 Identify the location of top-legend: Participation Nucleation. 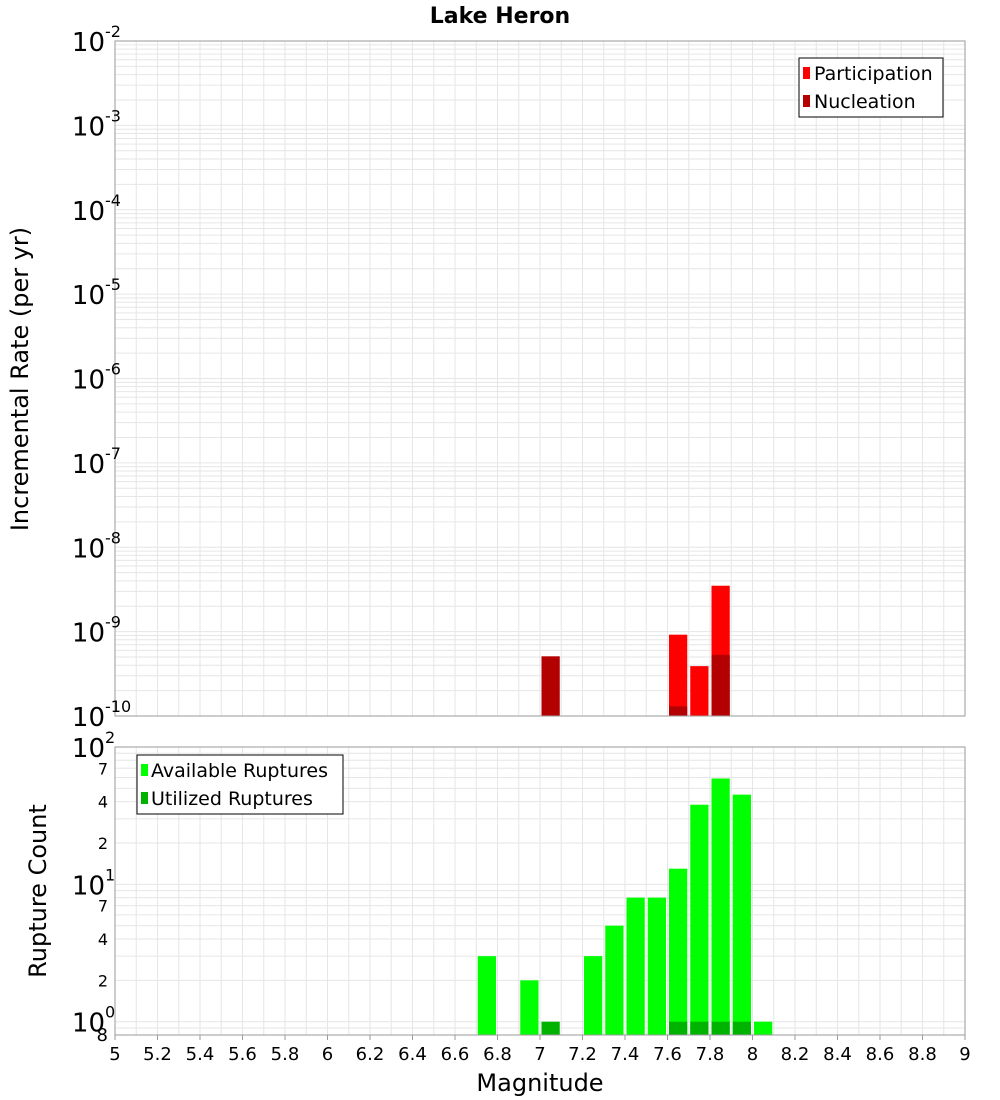
(871, 87).